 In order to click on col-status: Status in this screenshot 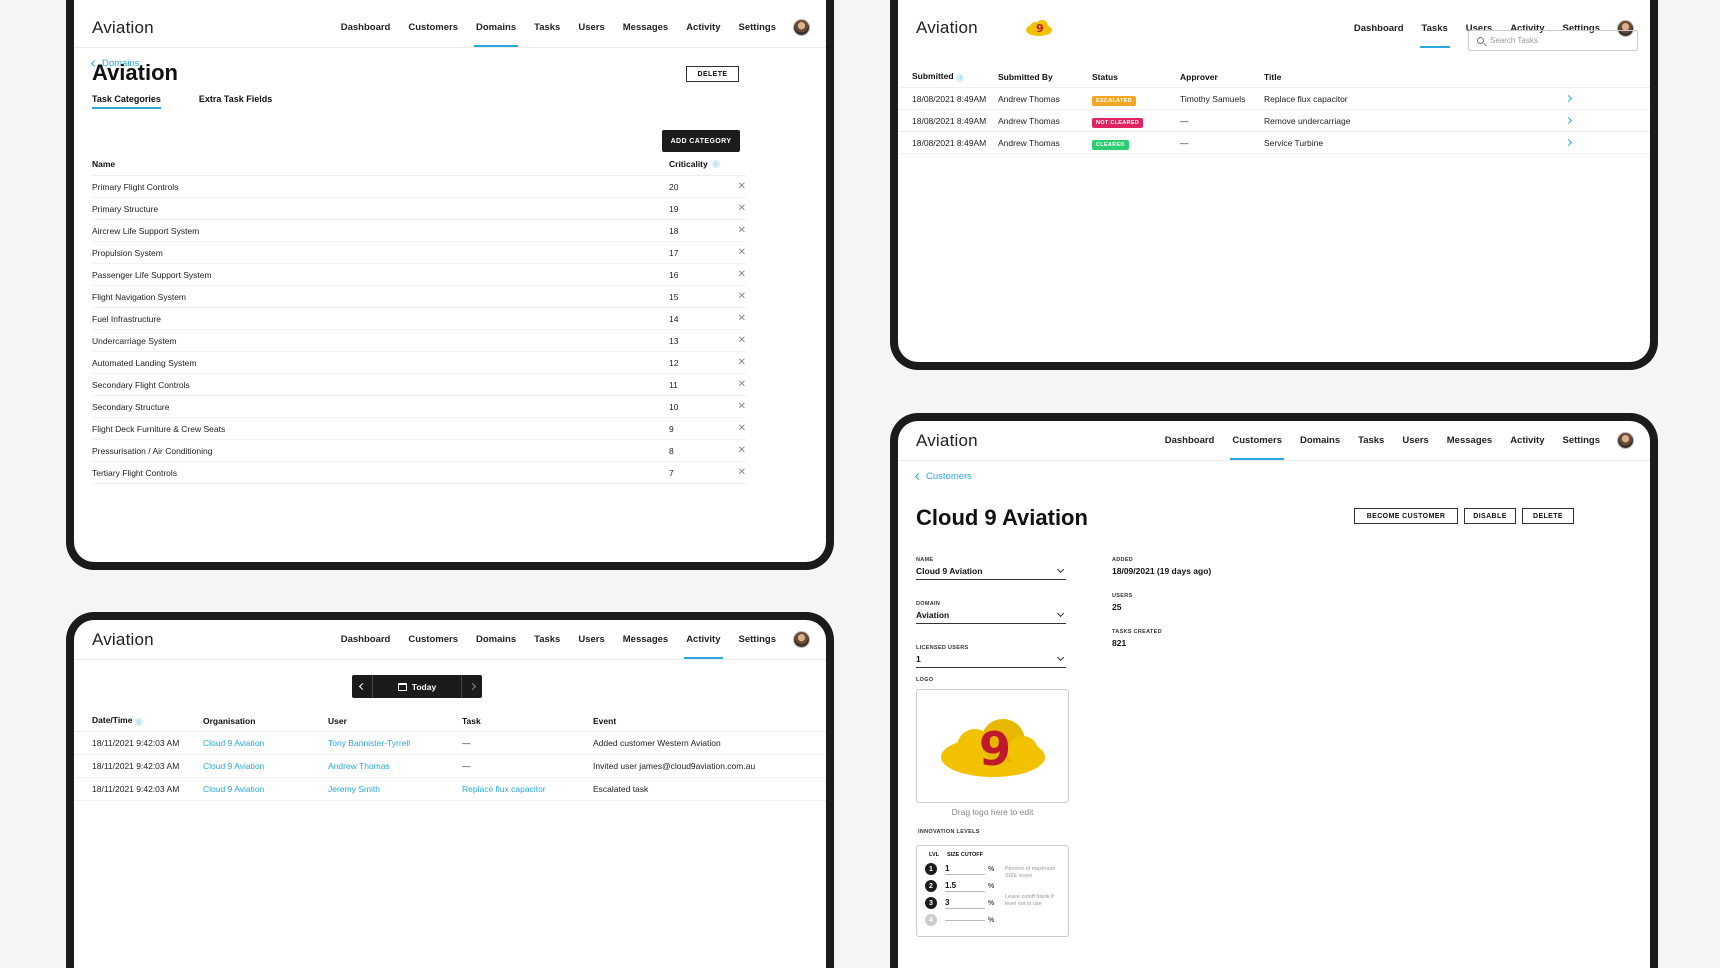, I will do `click(1105, 76)`.